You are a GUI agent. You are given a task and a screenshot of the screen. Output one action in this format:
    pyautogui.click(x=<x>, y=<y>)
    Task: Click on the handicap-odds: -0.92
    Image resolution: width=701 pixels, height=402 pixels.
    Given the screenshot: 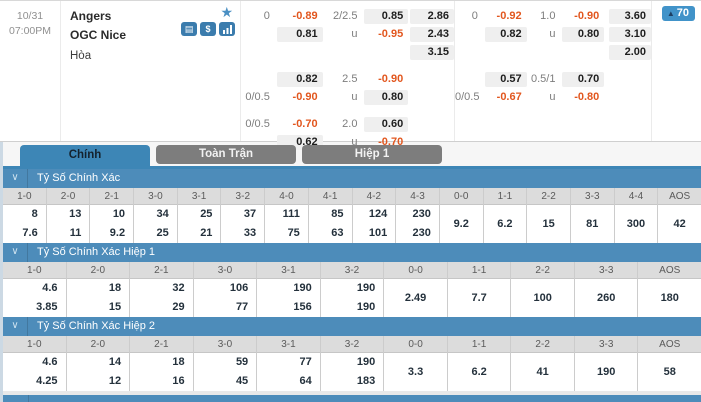 What is the action you would take?
    pyautogui.click(x=509, y=15)
    